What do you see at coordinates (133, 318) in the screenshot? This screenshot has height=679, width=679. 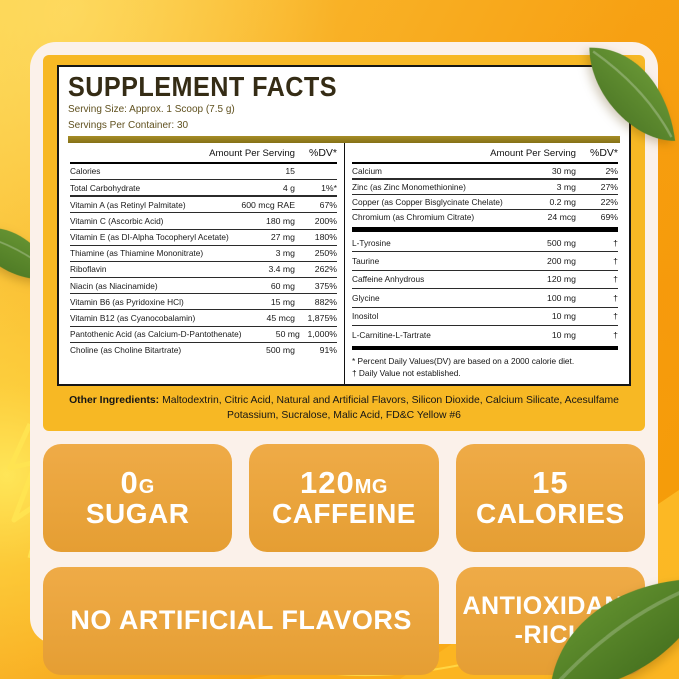 I see `nutrient-name: Vitamin B12 (as Cyanocobalamin)` at bounding box center [133, 318].